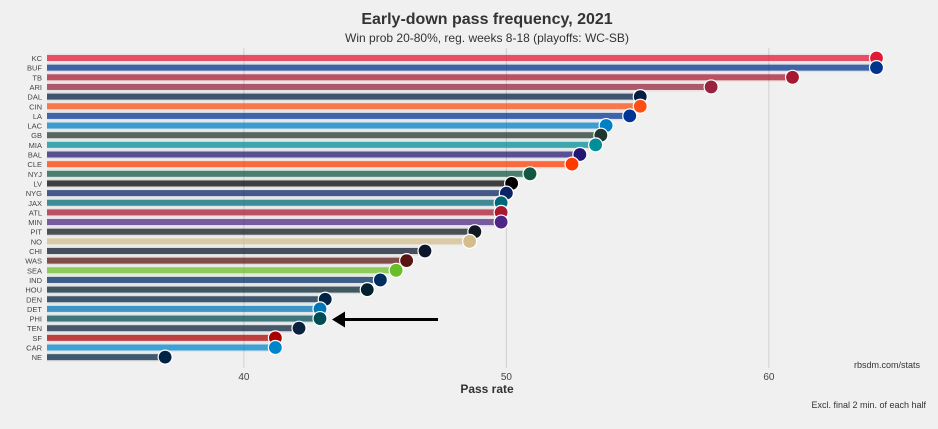 The width and height of the screenshot is (938, 429). What do you see at coordinates (288, 173) in the screenshot?
I see `bar-nyj` at bounding box center [288, 173].